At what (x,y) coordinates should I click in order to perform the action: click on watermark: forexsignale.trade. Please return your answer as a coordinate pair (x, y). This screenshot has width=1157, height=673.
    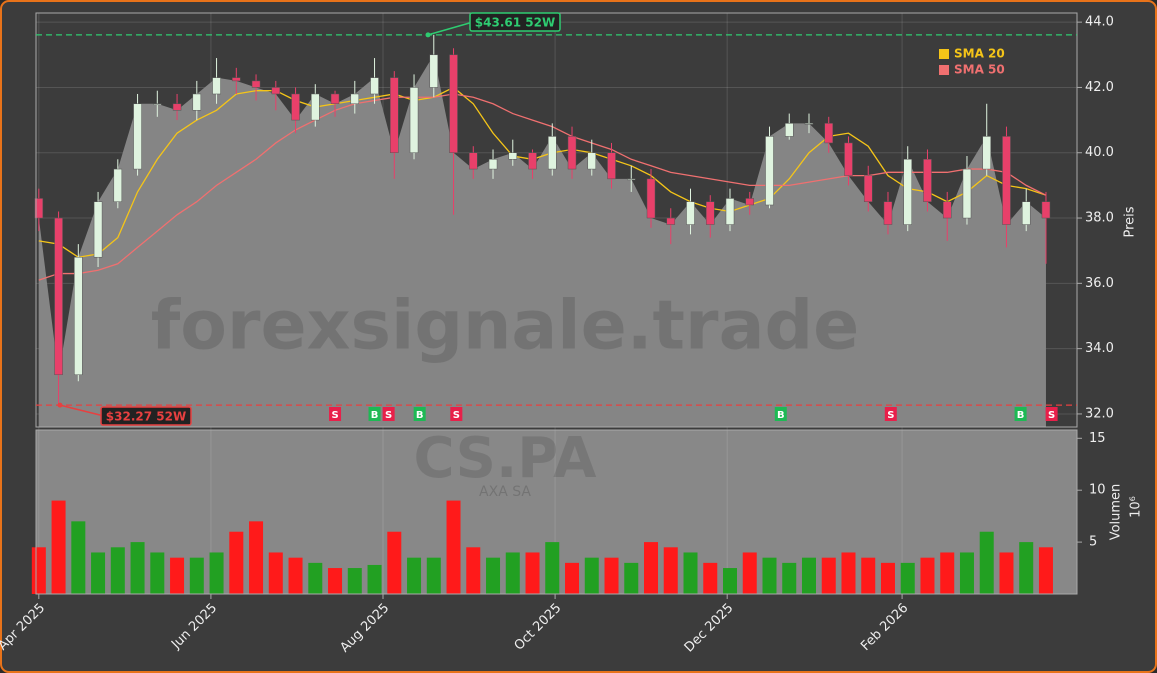
    Looking at the image, I should click on (505, 326).